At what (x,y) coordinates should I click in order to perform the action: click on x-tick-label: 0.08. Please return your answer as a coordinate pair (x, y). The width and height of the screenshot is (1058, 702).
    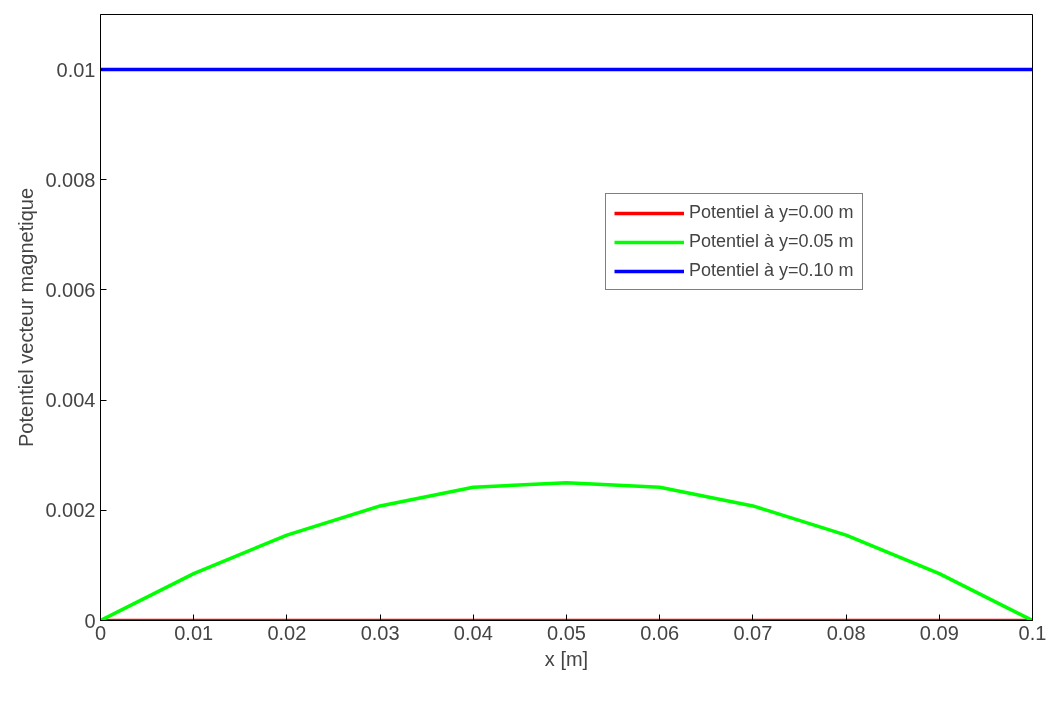
    Looking at the image, I should click on (846, 632).